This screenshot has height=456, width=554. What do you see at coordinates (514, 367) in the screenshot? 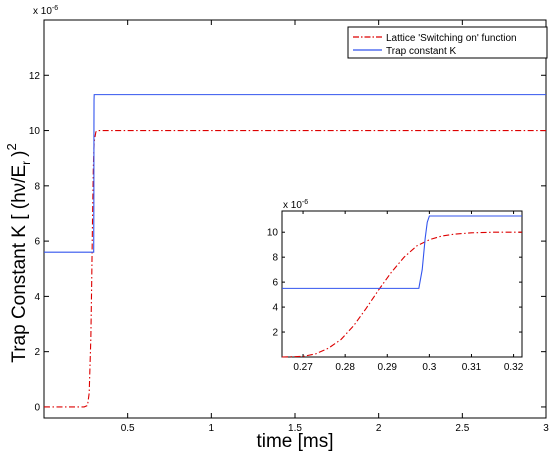
I see `inset-xtick-label: 0.32` at bounding box center [514, 367].